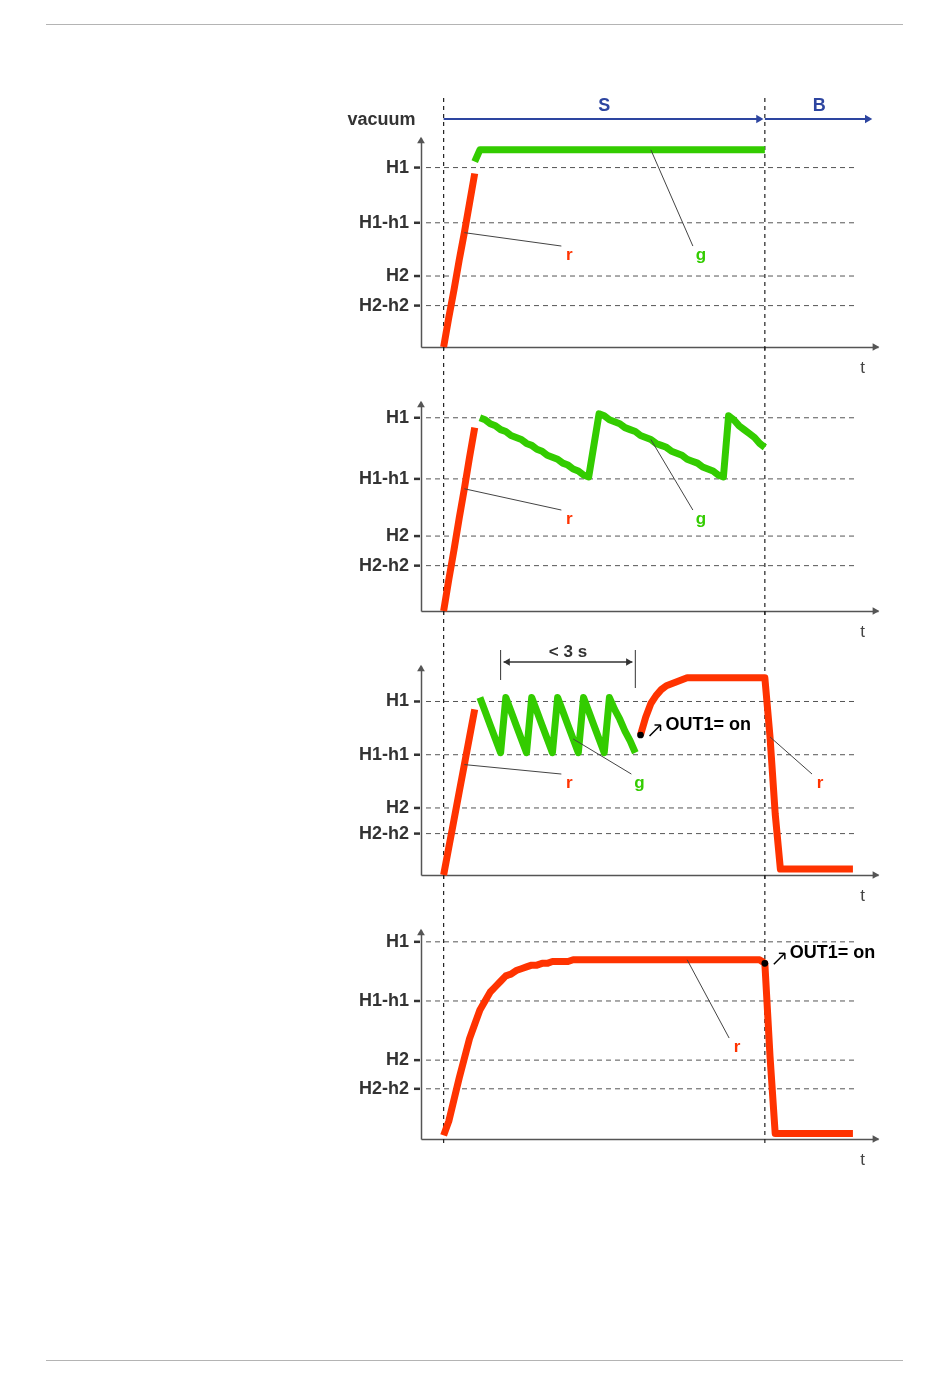  Describe the element at coordinates (568, 651) in the screenshot. I see `text: < 3 s` at that location.